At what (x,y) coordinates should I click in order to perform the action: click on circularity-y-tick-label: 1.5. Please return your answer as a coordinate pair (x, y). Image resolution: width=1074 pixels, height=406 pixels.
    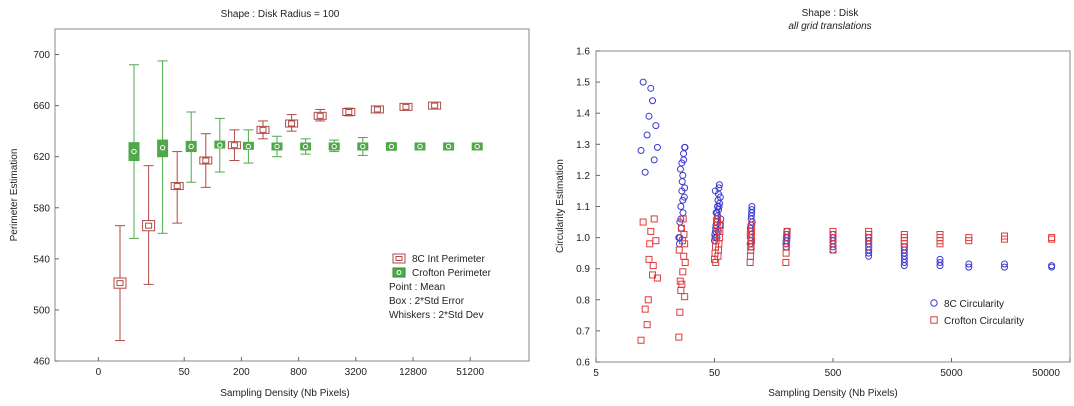
    Looking at the image, I should click on (583, 83).